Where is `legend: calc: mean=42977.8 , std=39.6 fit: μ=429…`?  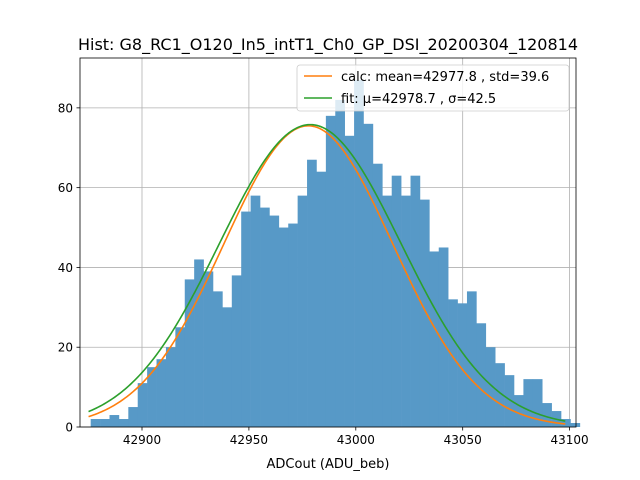 legend: calc: mean=42977.8 , std=39.6 fit: μ=429… is located at coordinates (433, 88).